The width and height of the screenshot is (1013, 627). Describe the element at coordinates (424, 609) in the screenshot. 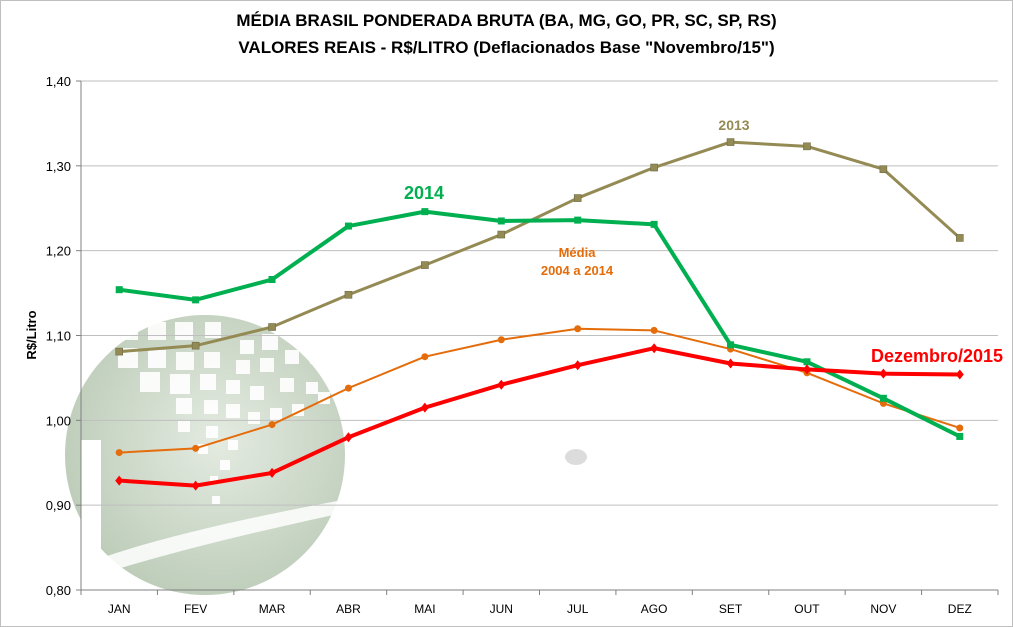

I see `x-tick-label: MAI` at that location.